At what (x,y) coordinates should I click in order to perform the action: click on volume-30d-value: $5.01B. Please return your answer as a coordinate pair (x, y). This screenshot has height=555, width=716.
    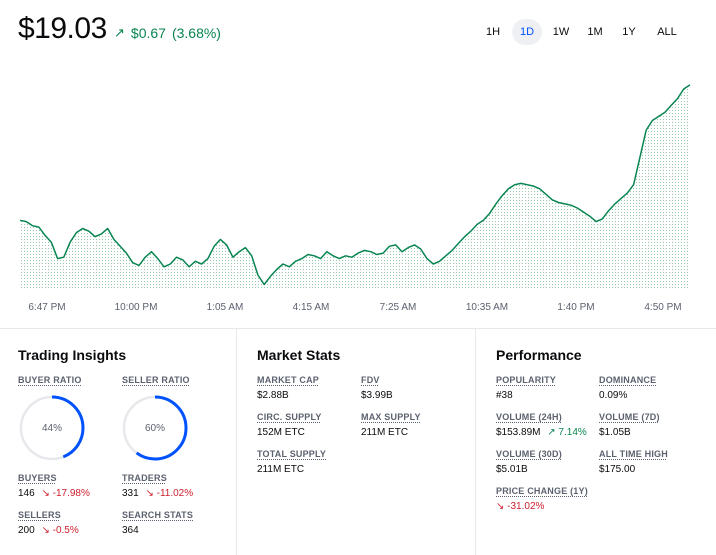
    Looking at the image, I should click on (512, 469).